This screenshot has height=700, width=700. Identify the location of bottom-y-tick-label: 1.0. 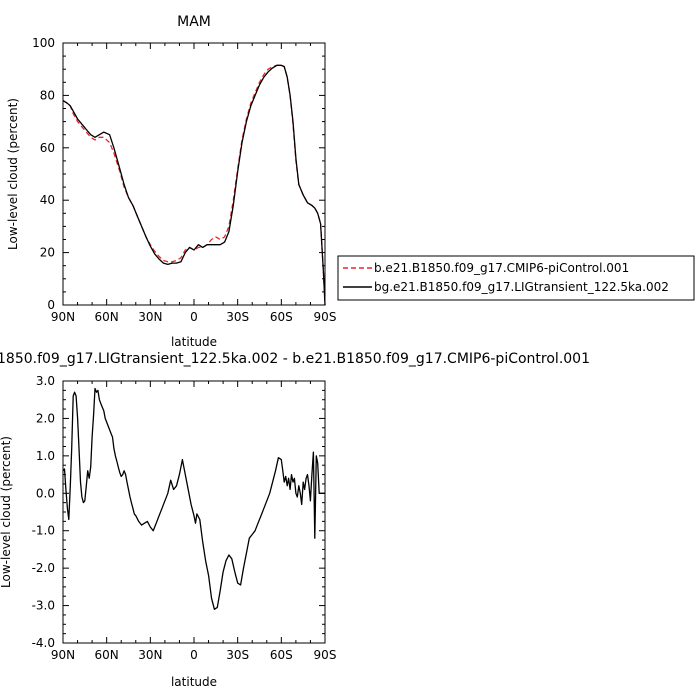
(45, 456).